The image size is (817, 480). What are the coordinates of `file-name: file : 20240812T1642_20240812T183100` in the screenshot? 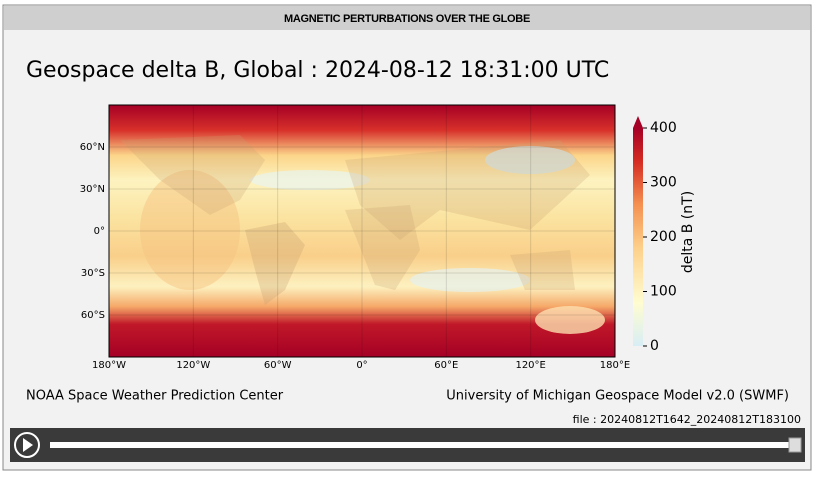 It's located at (687, 419).